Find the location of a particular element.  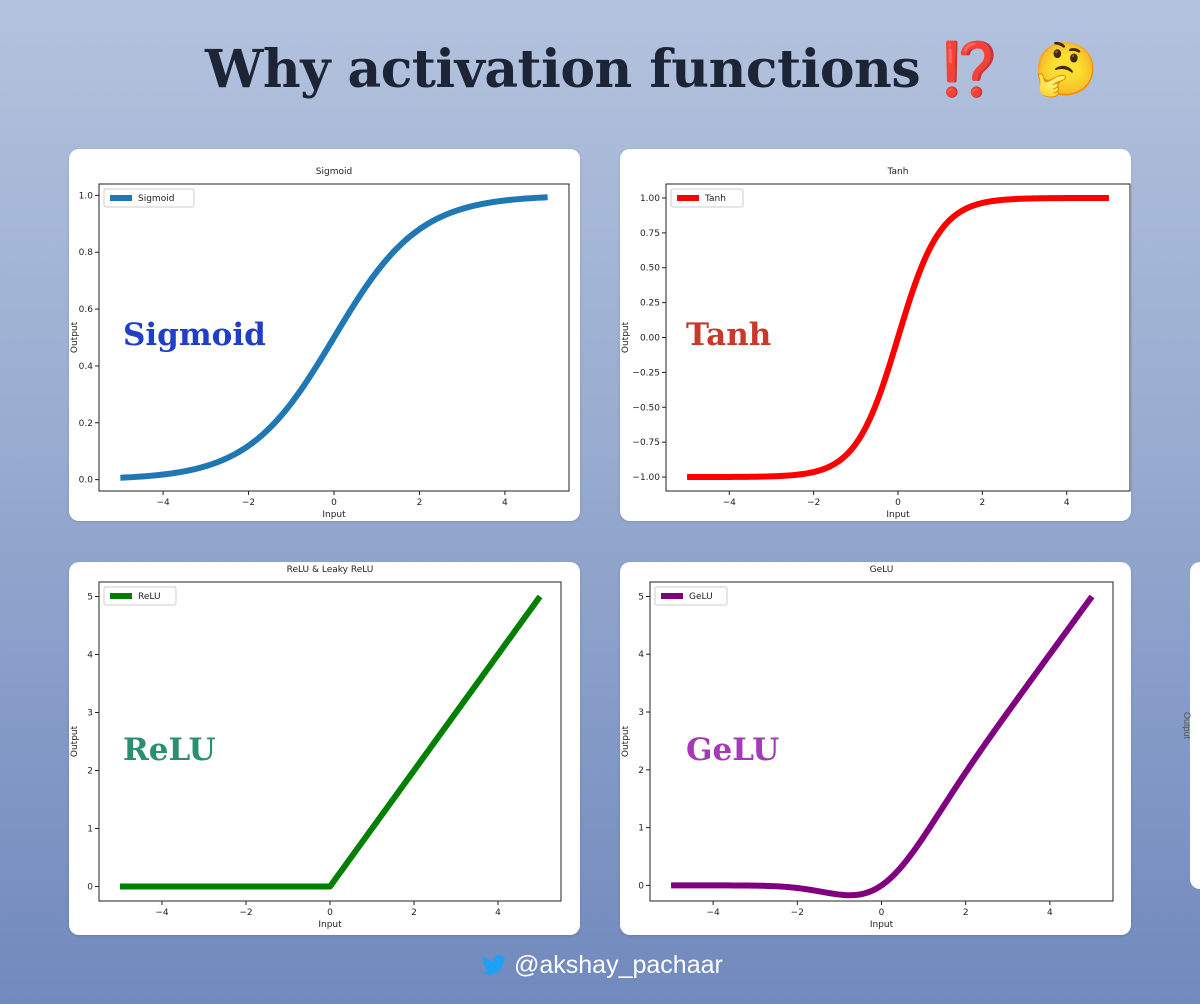

partial-chart-card: Output is located at coordinates (1191, 725).